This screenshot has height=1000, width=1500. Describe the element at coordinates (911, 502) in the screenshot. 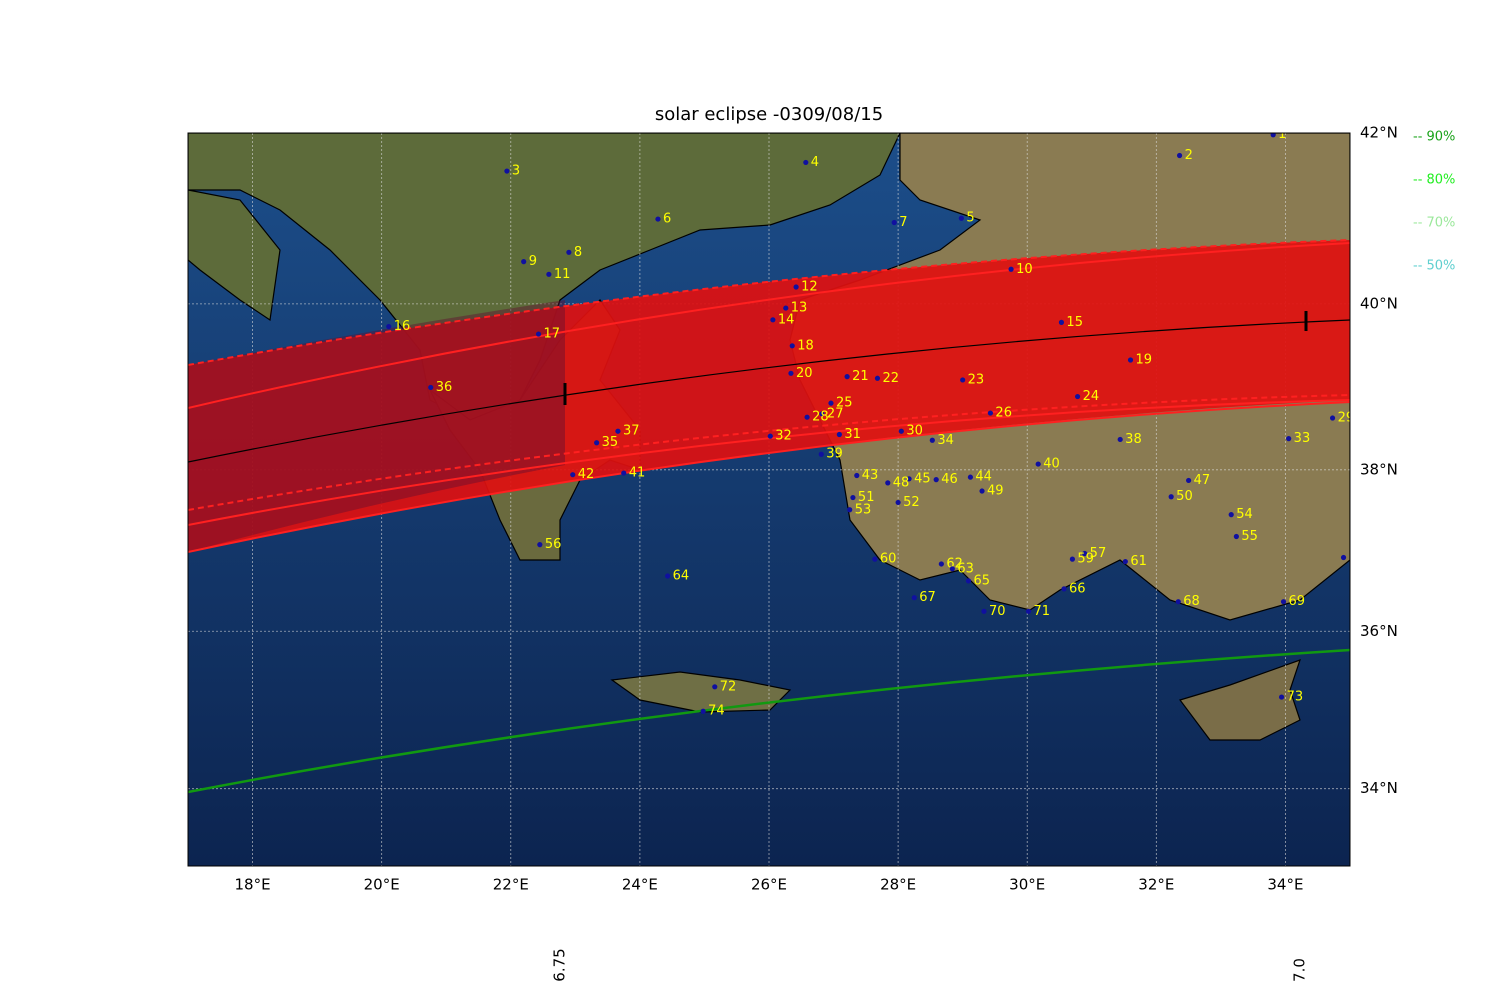

I see `city-label: 52` at that location.